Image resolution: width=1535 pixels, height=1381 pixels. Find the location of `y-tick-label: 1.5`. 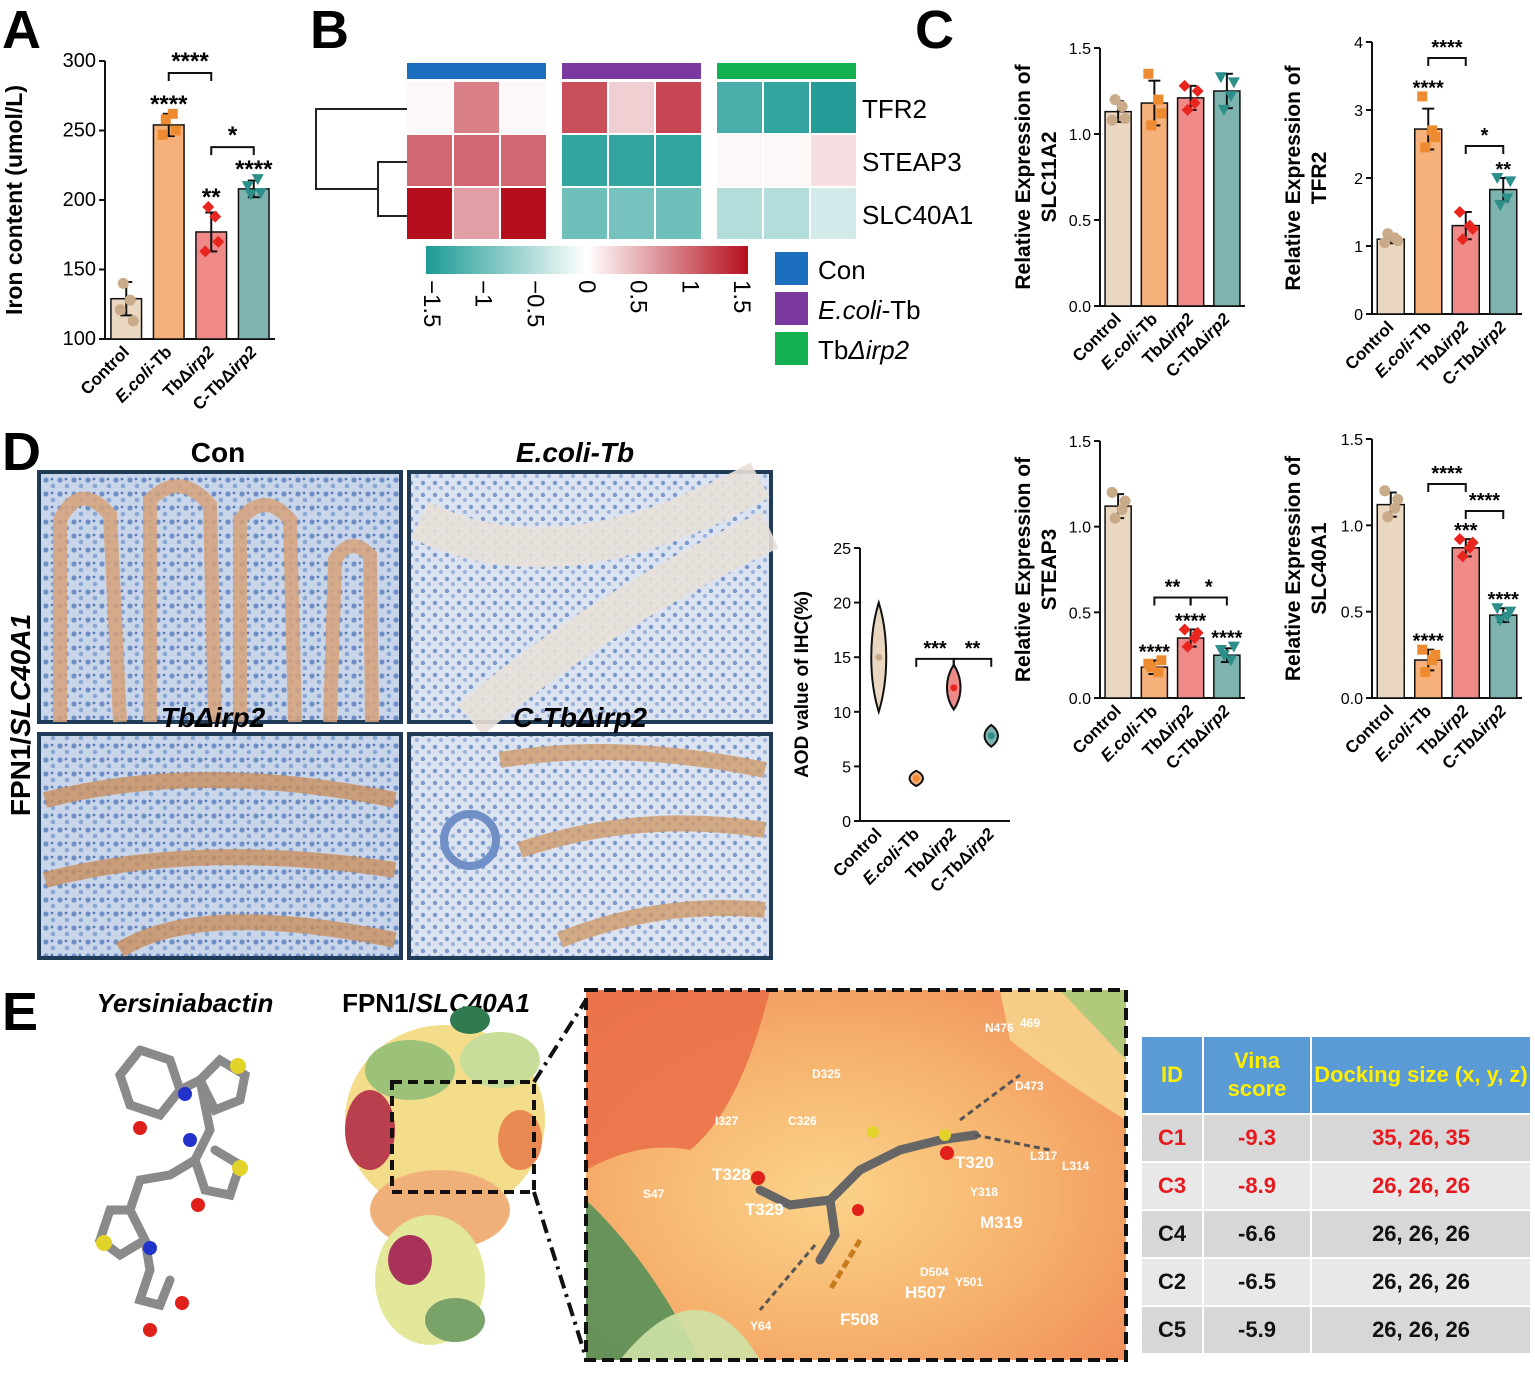

y-tick-label: 1.5 is located at coordinates (1080, 442).